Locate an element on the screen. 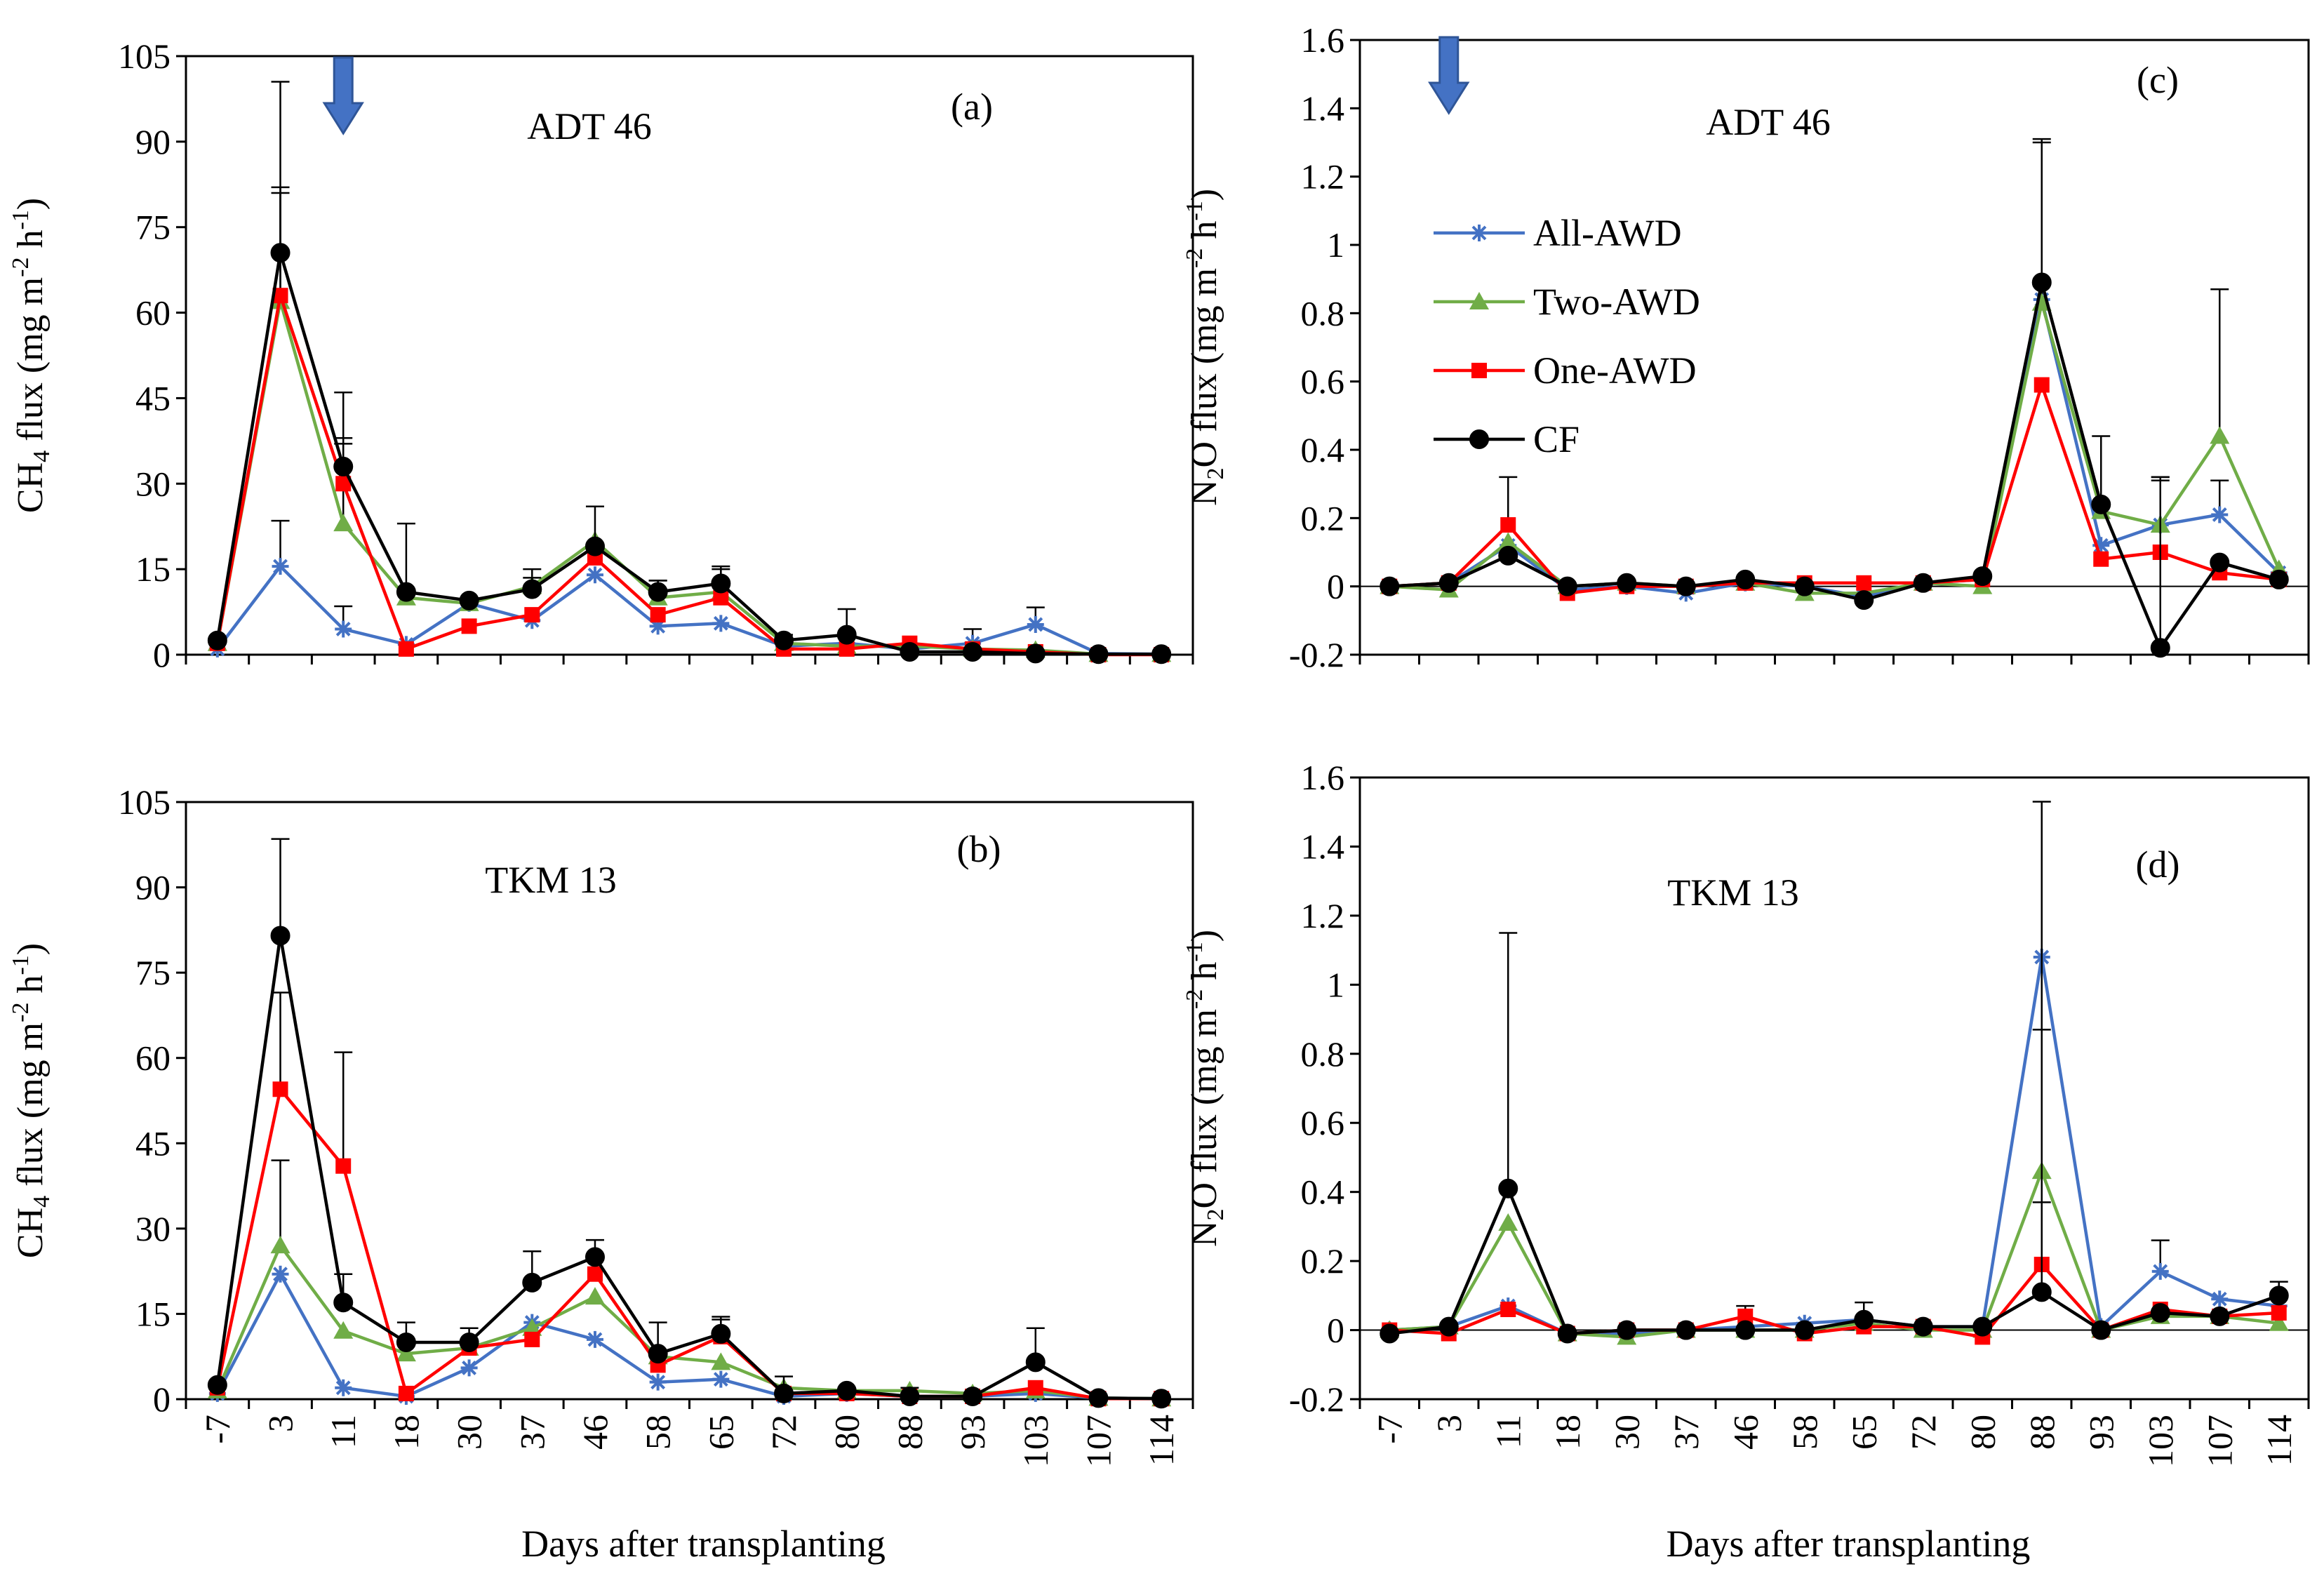  x-tick-label: 65 is located at coordinates (1863, 1432).